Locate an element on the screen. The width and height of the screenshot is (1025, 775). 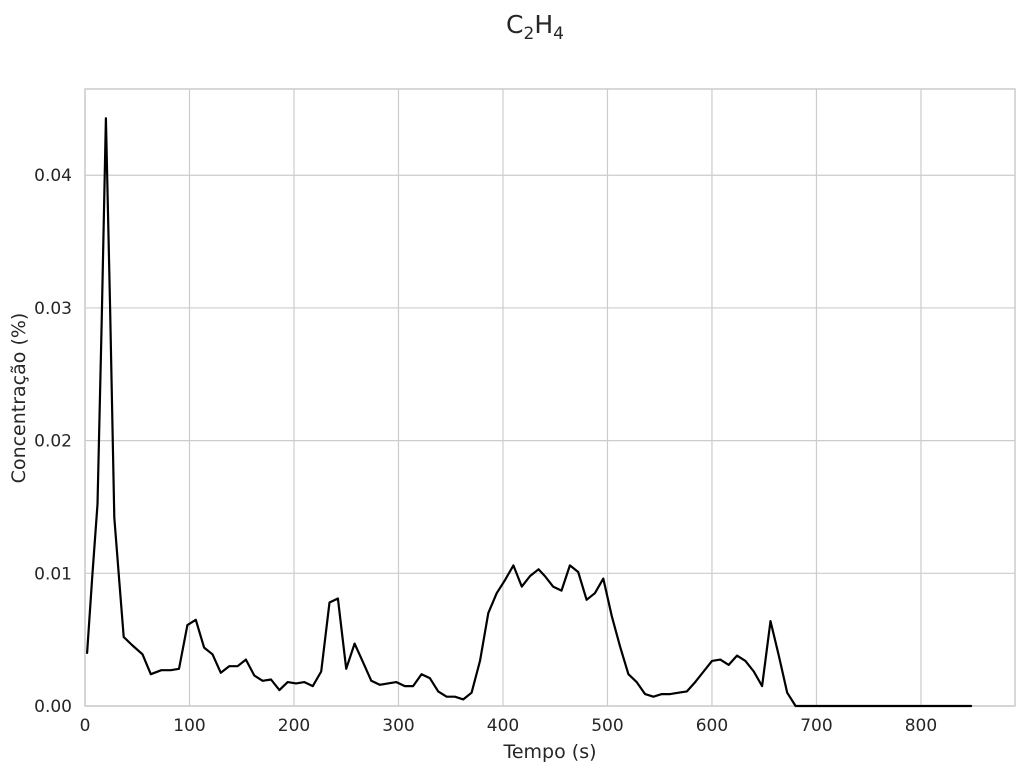
y-axis-label: Concentração (%) is located at coordinates (19, 398).